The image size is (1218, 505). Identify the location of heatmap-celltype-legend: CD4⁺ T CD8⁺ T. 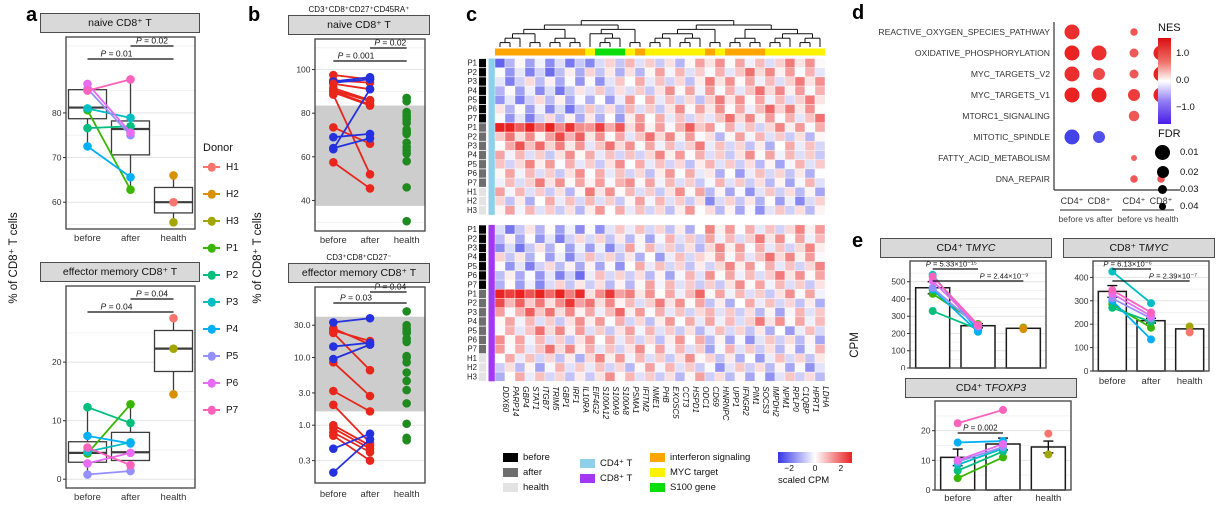
(606, 473).